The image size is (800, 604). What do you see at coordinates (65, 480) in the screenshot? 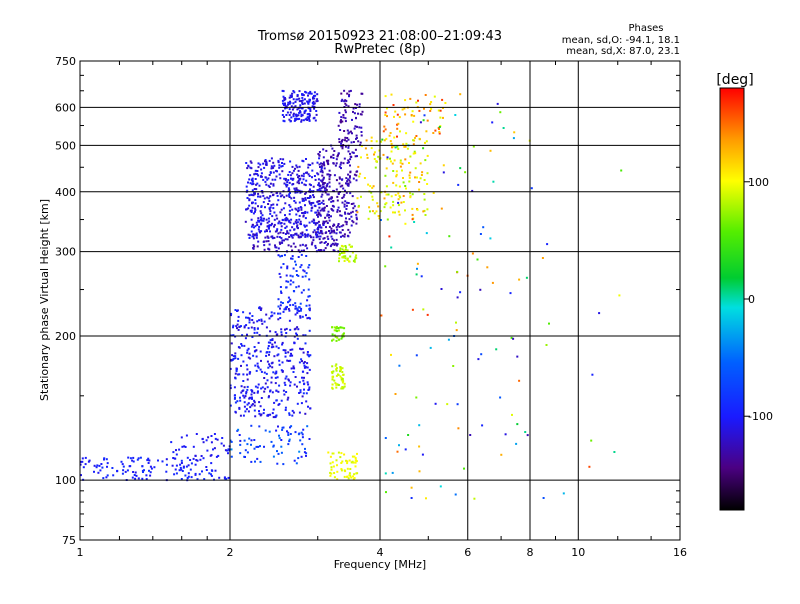
I see `y-tick-label: 100` at bounding box center [65, 480].